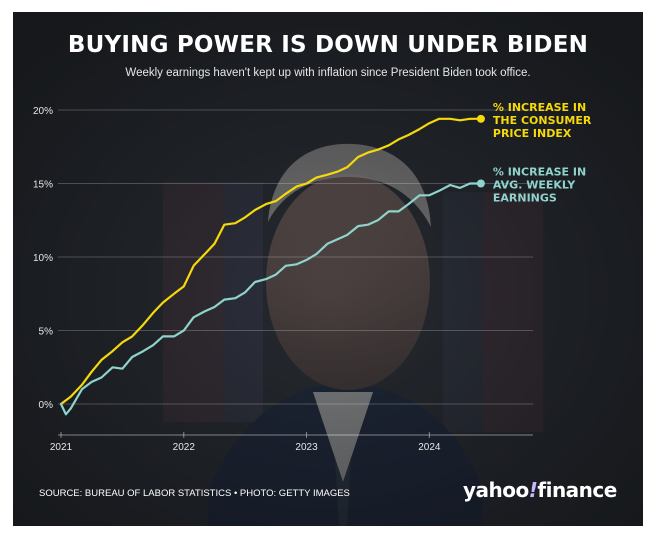  I want to click on logo-finance-text: finance, so click(577, 490).